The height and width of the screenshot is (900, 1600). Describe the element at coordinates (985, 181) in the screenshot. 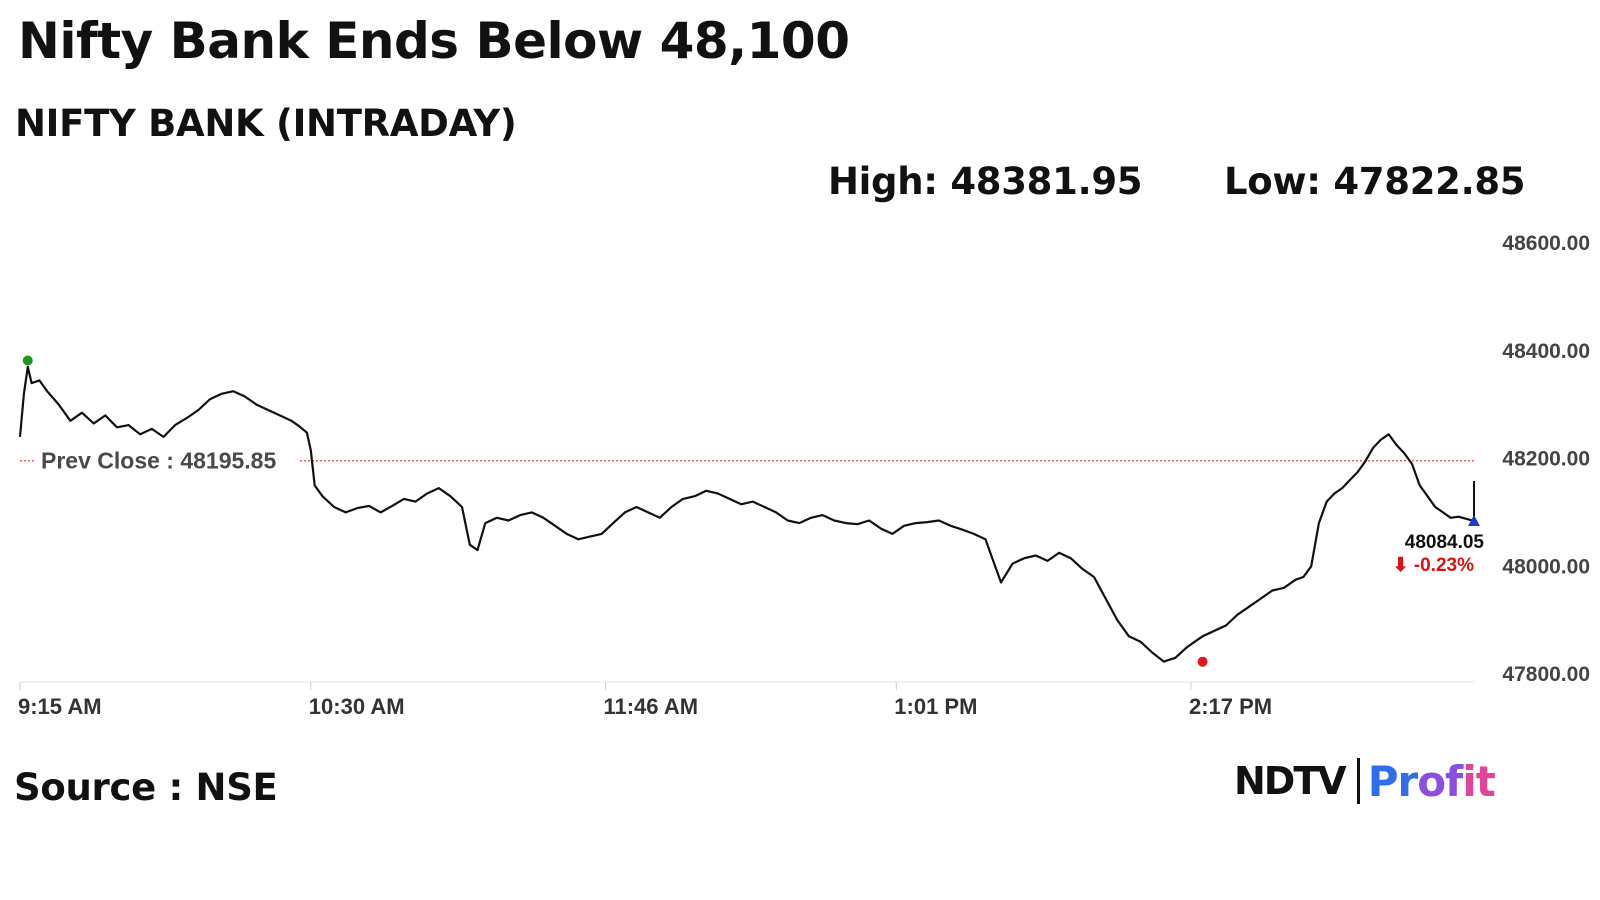

I see `day-high-stat: High: 48381.95` at that location.